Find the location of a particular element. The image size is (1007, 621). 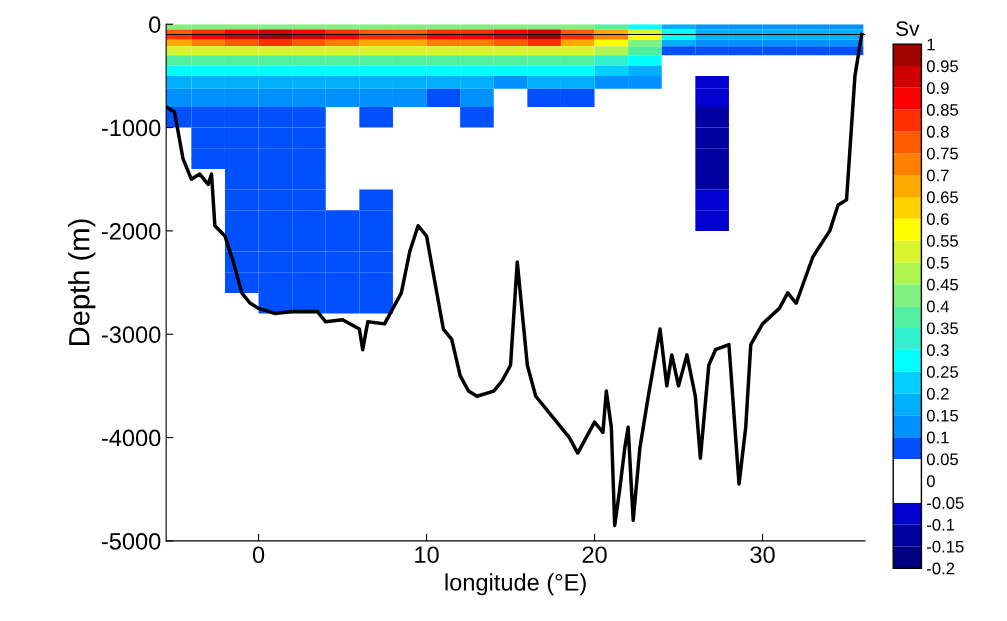

color-bar-label: -0.05 is located at coordinates (945, 503).